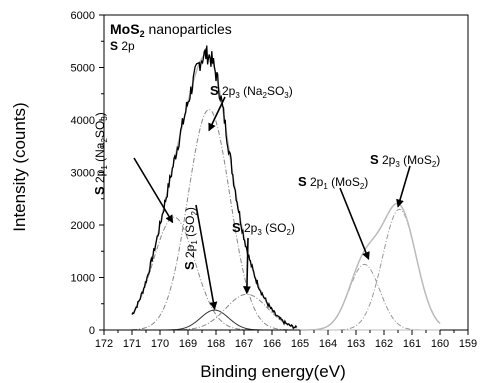 This screenshot has height=383, width=480. I want to click on x-tick-label: 169, so click(188, 344).